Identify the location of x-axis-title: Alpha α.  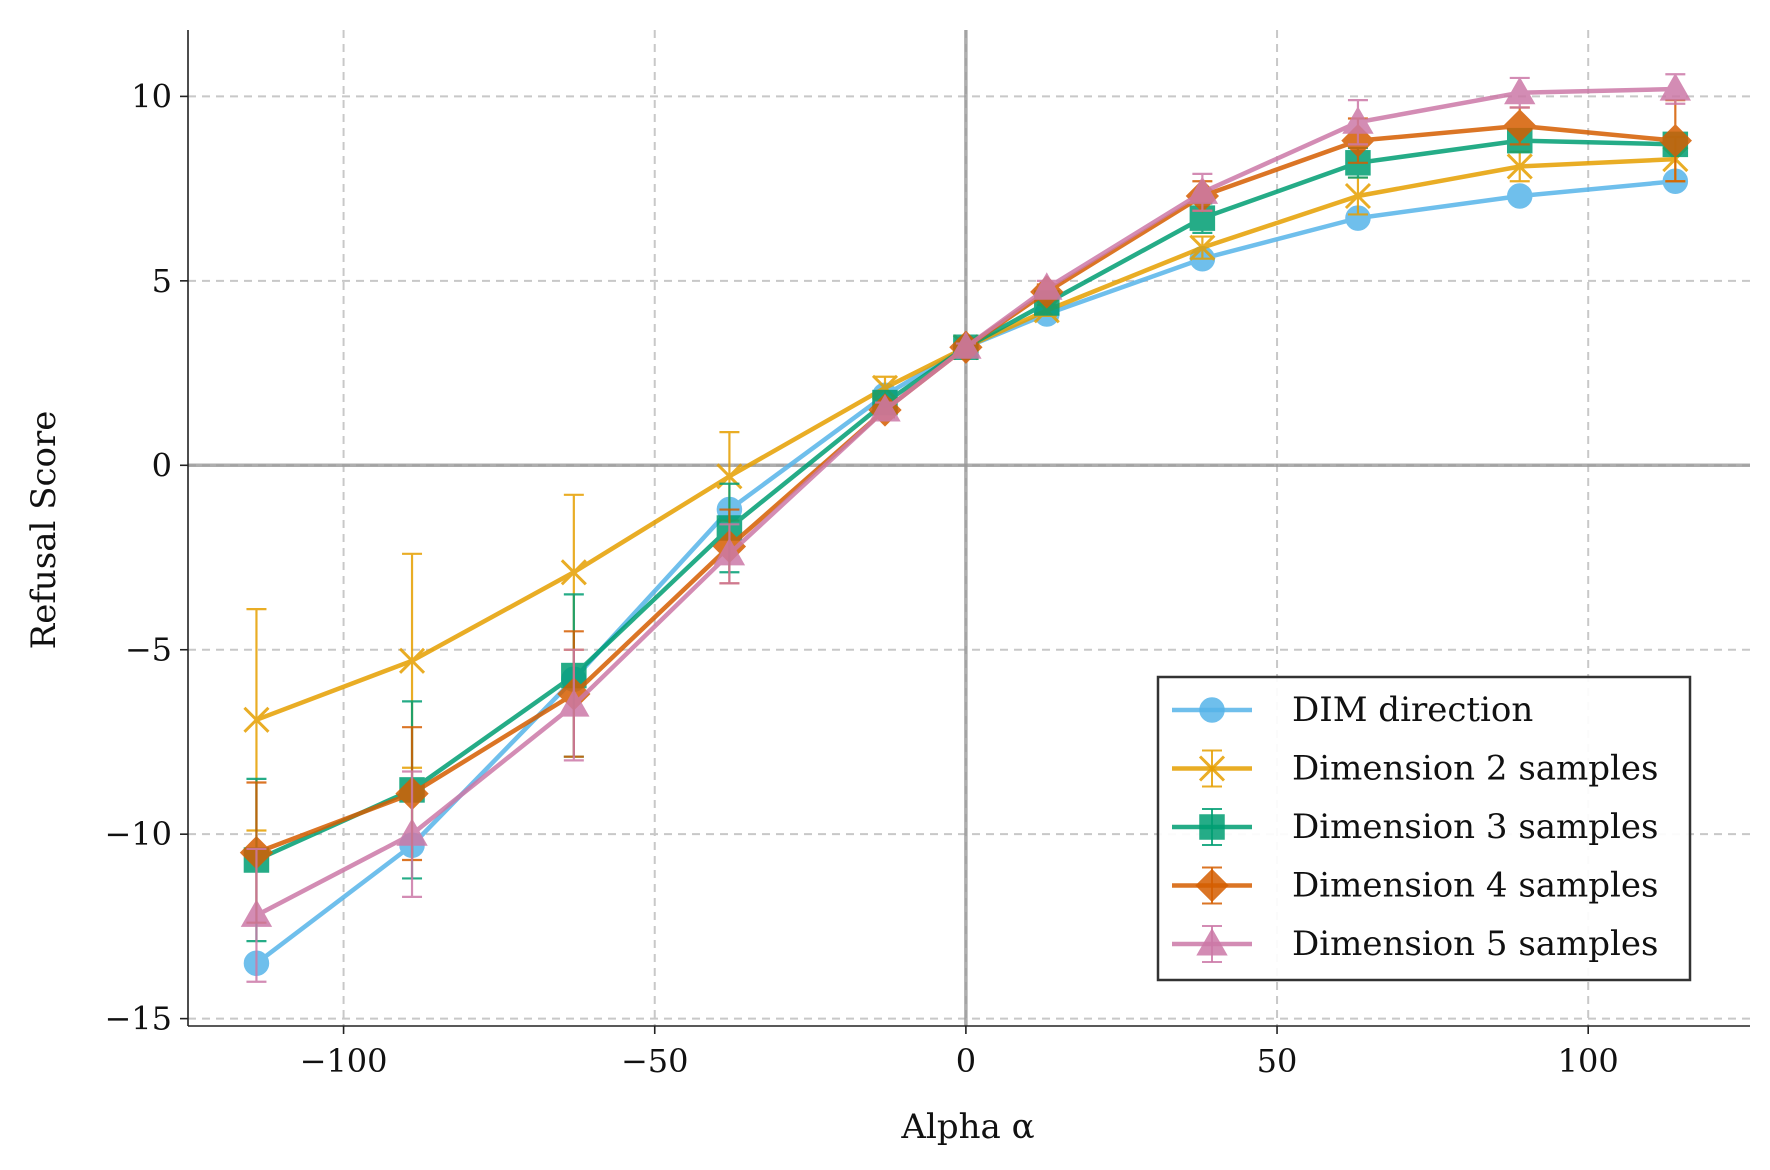
(967, 1127).